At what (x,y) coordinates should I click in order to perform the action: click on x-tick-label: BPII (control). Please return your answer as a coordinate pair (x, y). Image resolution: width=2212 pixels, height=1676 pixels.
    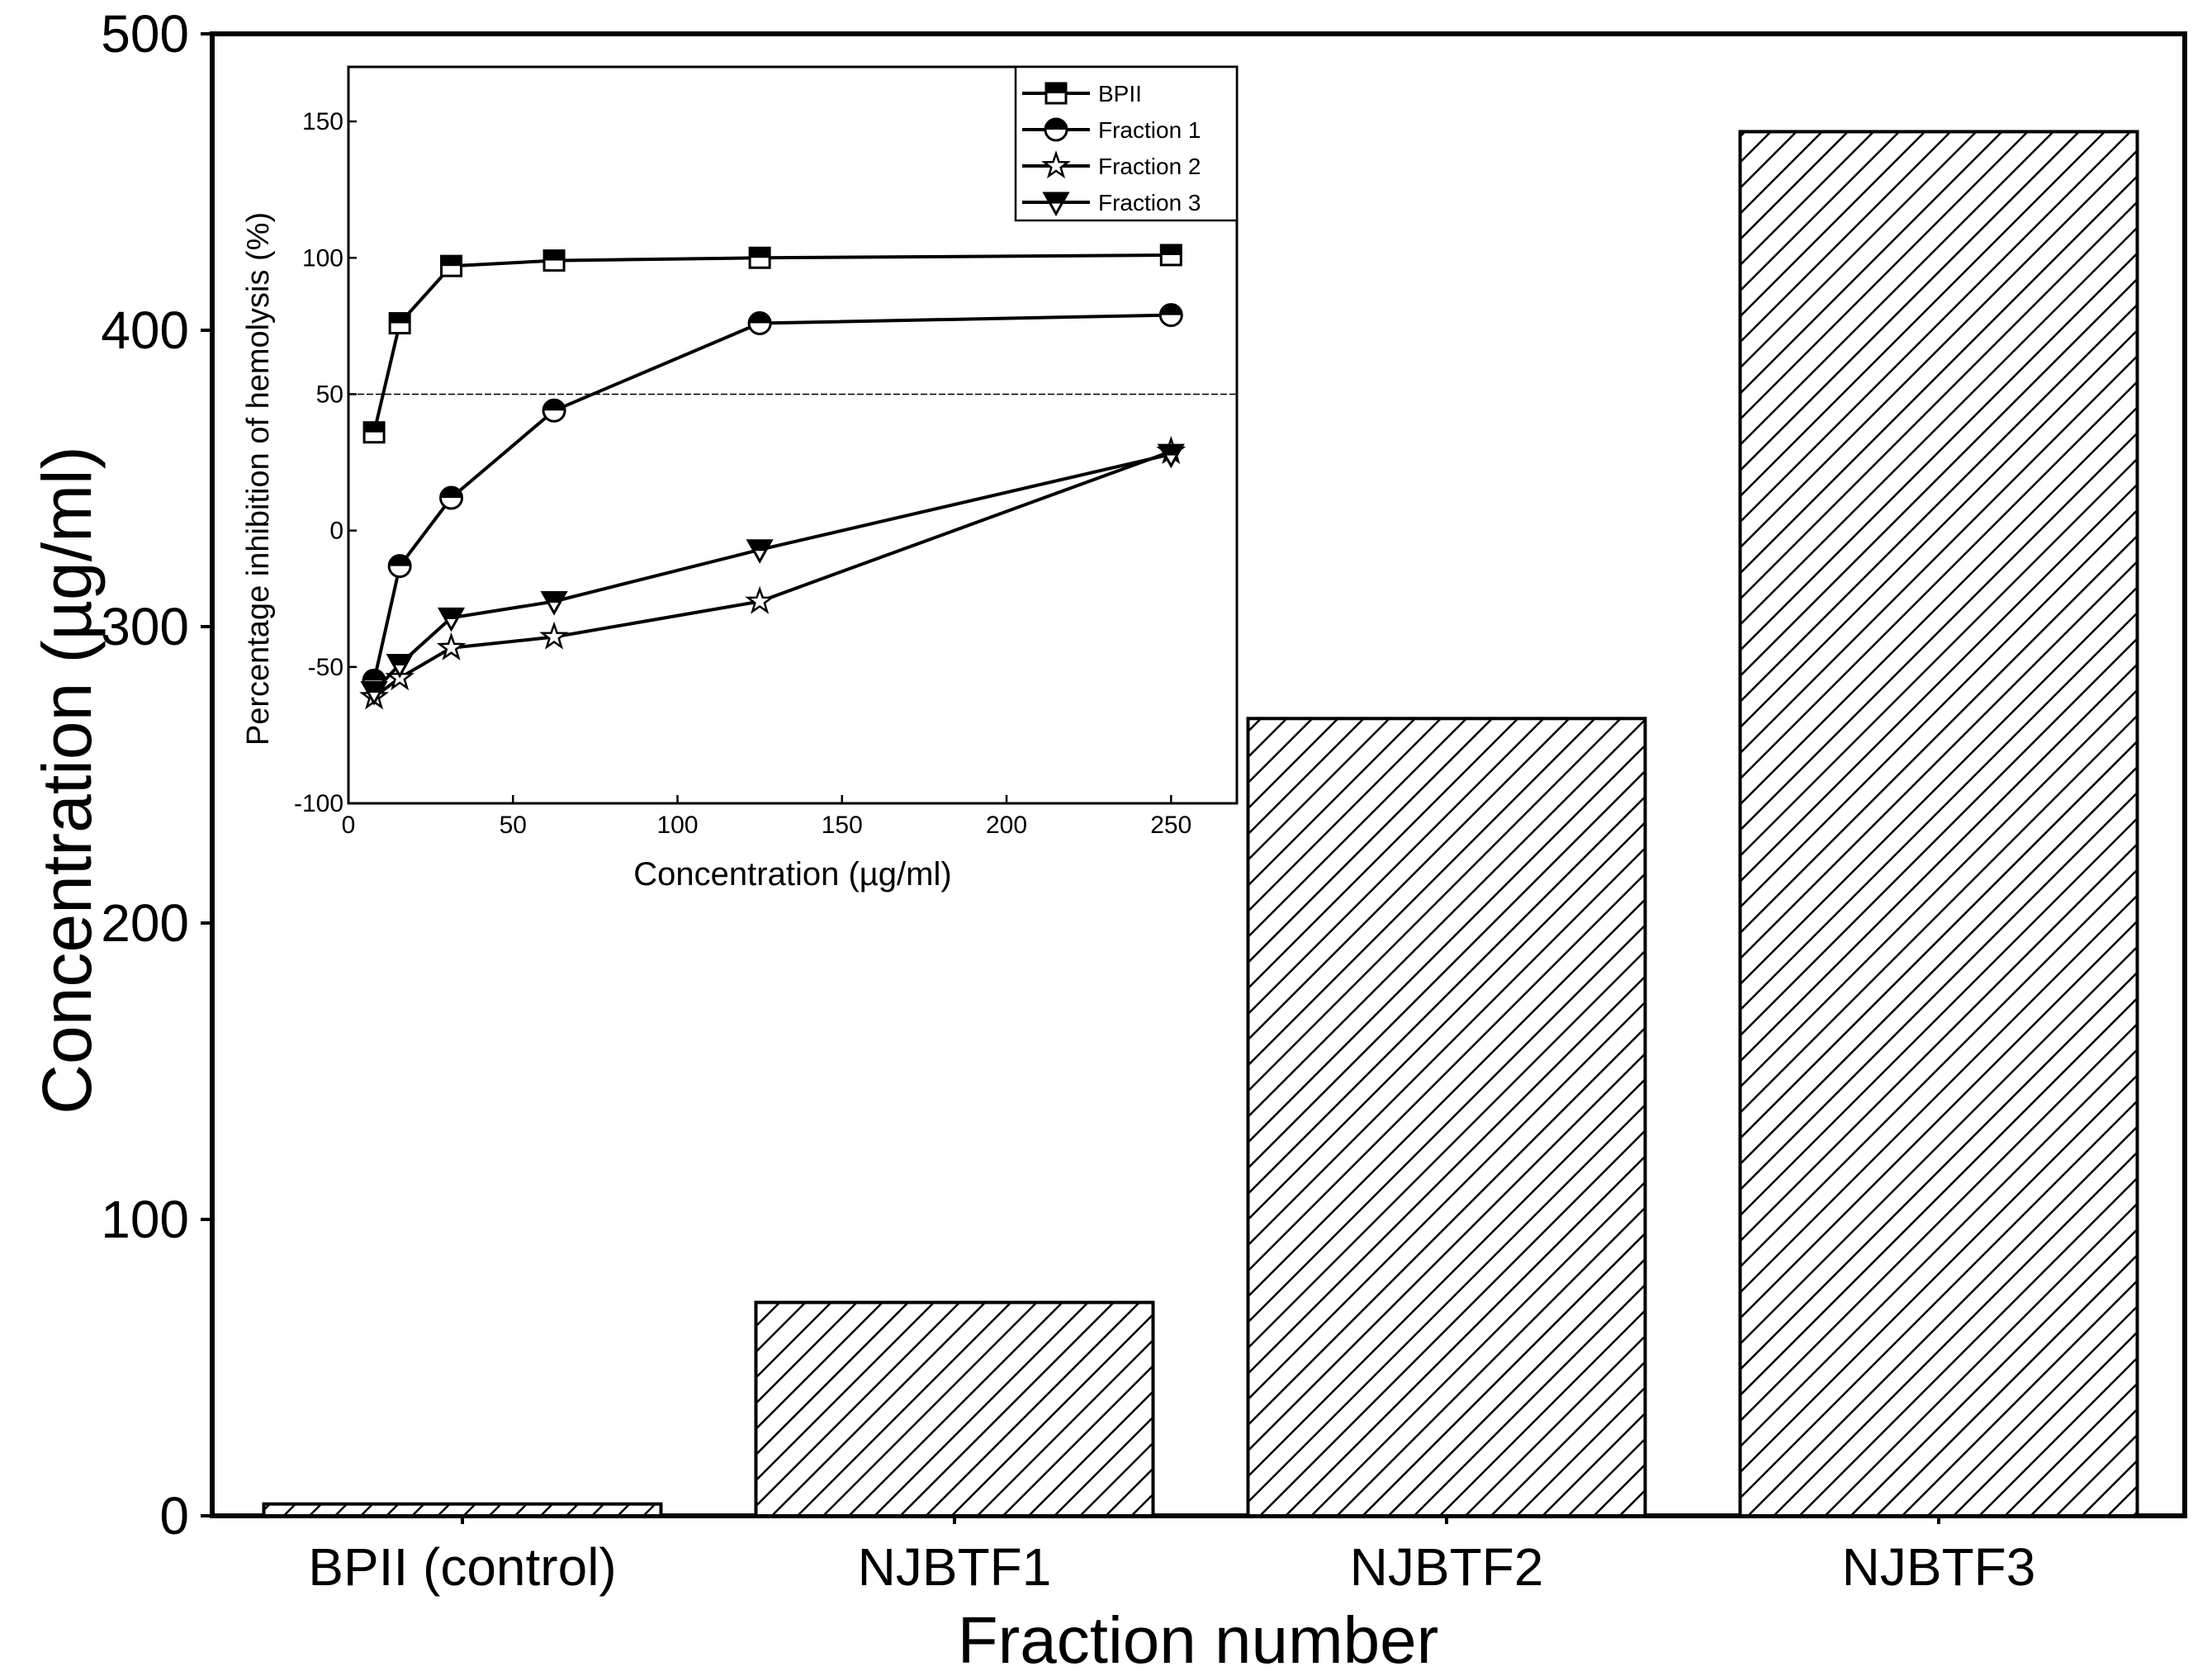
    Looking at the image, I should click on (462, 1567).